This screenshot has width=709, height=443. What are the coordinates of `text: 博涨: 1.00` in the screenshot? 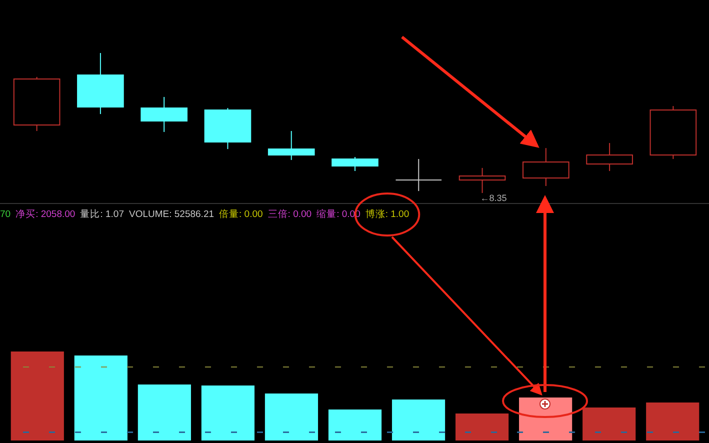 It's located at (387, 214).